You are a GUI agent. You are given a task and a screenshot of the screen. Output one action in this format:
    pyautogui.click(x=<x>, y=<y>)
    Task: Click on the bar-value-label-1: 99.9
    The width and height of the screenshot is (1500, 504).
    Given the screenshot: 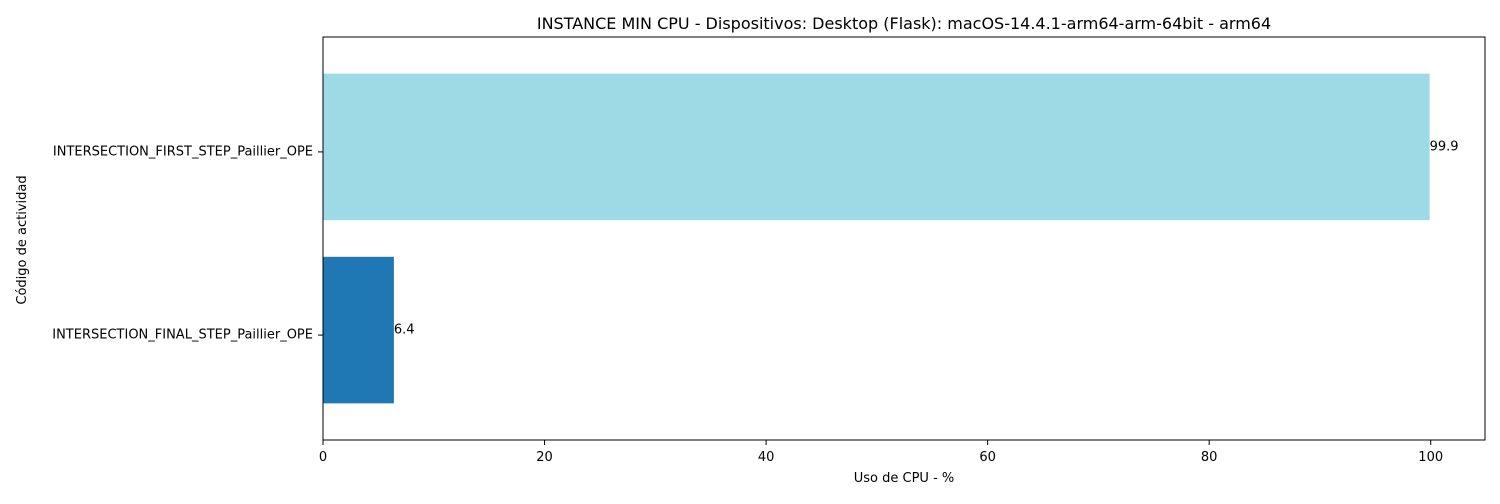 What is the action you would take?
    pyautogui.click(x=1444, y=146)
    